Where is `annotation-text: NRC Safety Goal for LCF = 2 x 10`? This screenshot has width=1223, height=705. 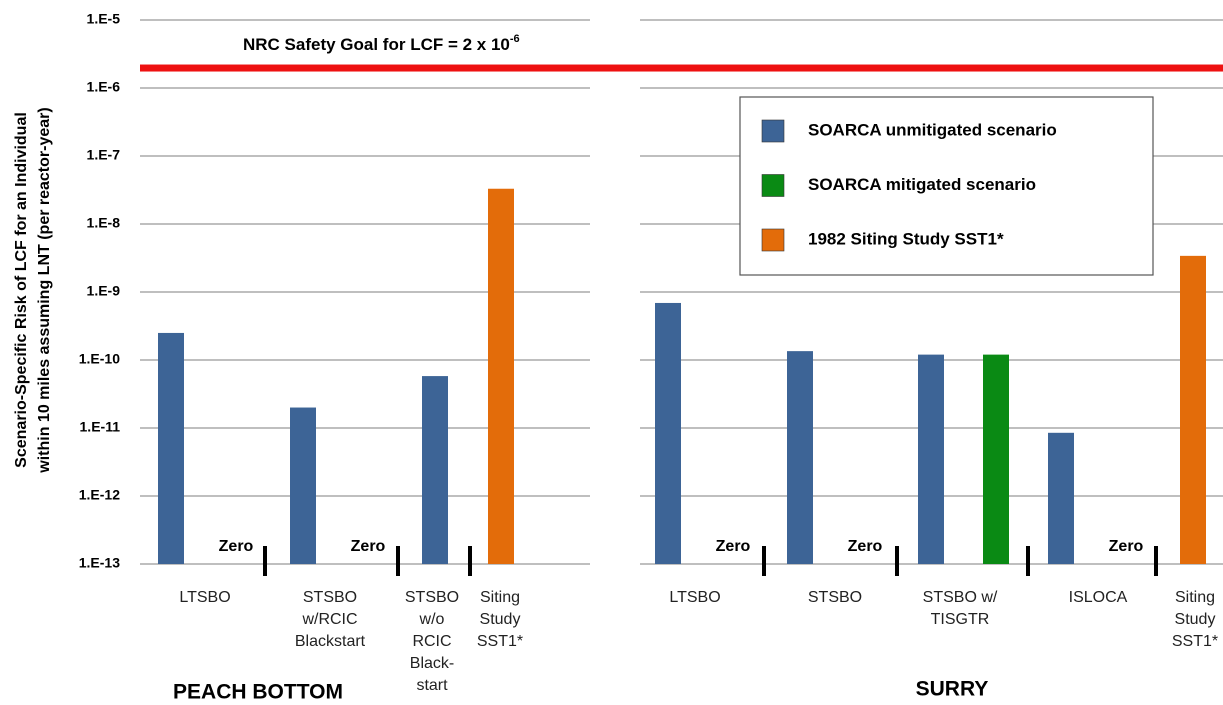
annotation-text: NRC Safety Goal for LCF = 2 x 10 is located at coordinates (376, 44).